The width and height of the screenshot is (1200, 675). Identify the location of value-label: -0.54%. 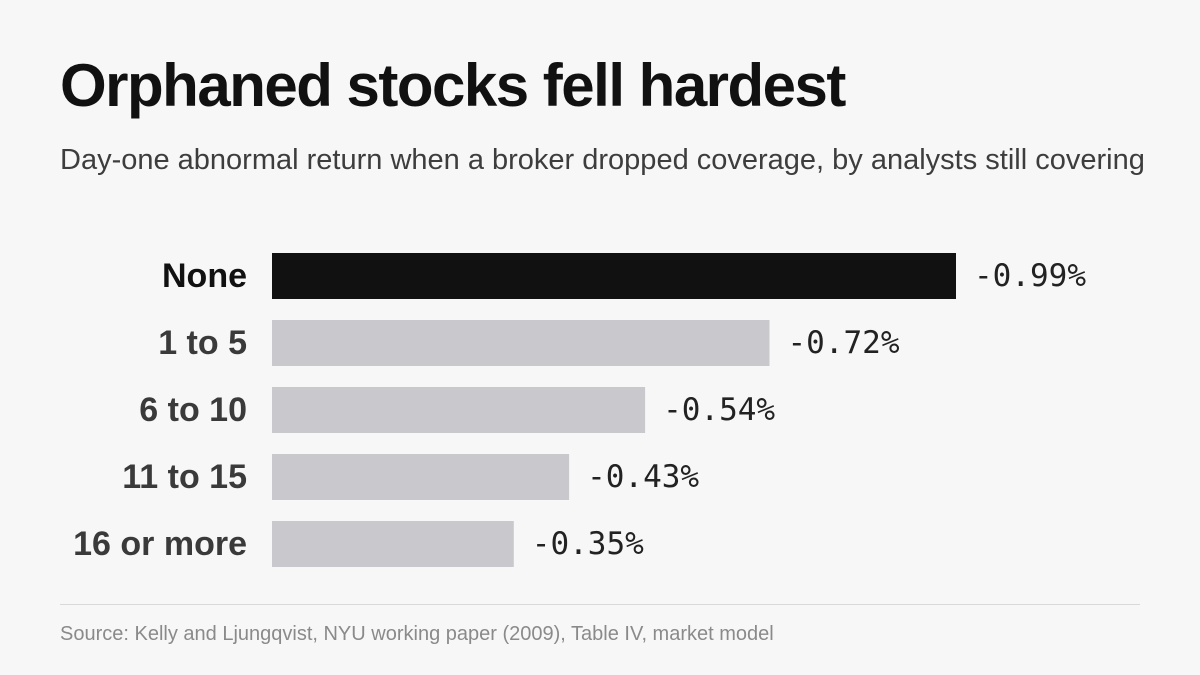
(719, 410).